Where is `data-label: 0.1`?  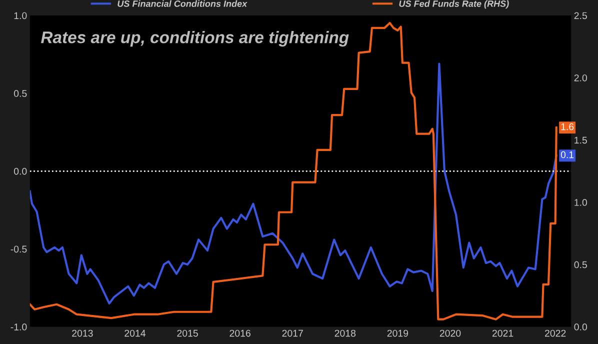
data-label: 0.1 is located at coordinates (567, 154).